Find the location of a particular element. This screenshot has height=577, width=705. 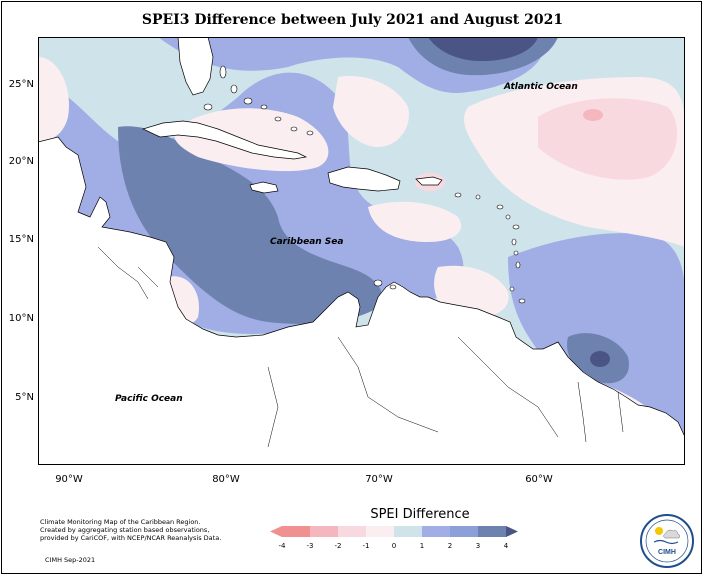

lon-label-60w: 60°W is located at coordinates (539, 479).